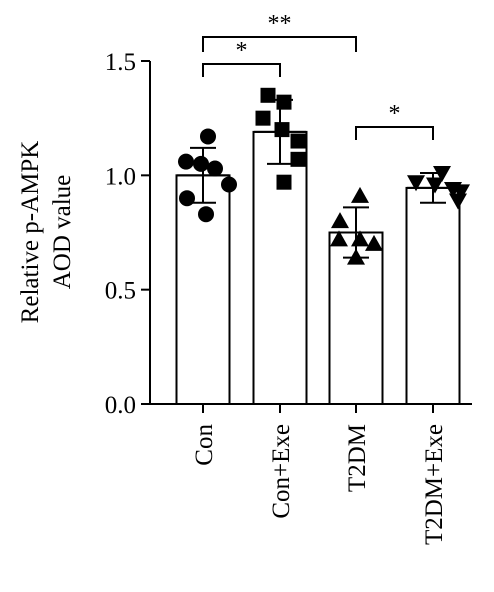 This screenshot has width=494, height=592. What do you see at coordinates (120, 405) in the screenshot?
I see `y-tick-label: 0.0` at bounding box center [120, 405].